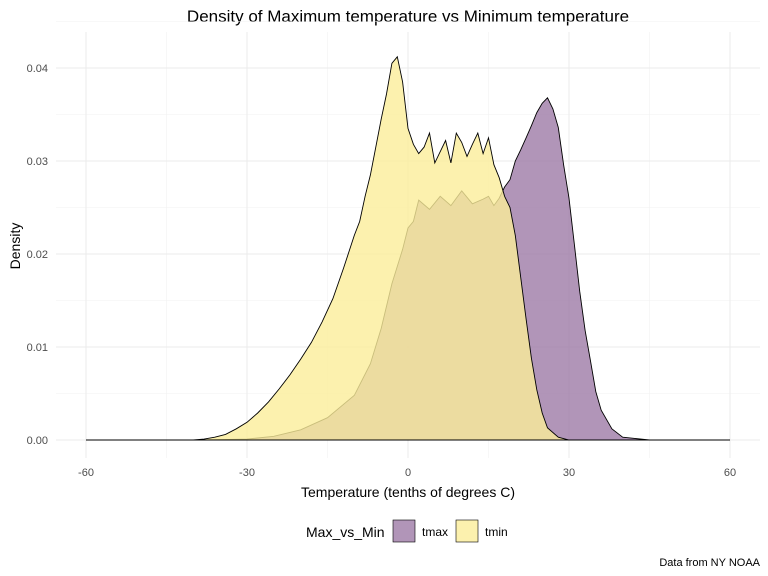 This screenshot has width=768, height=576. I want to click on legend-label-tmax: tmax, so click(435, 532).